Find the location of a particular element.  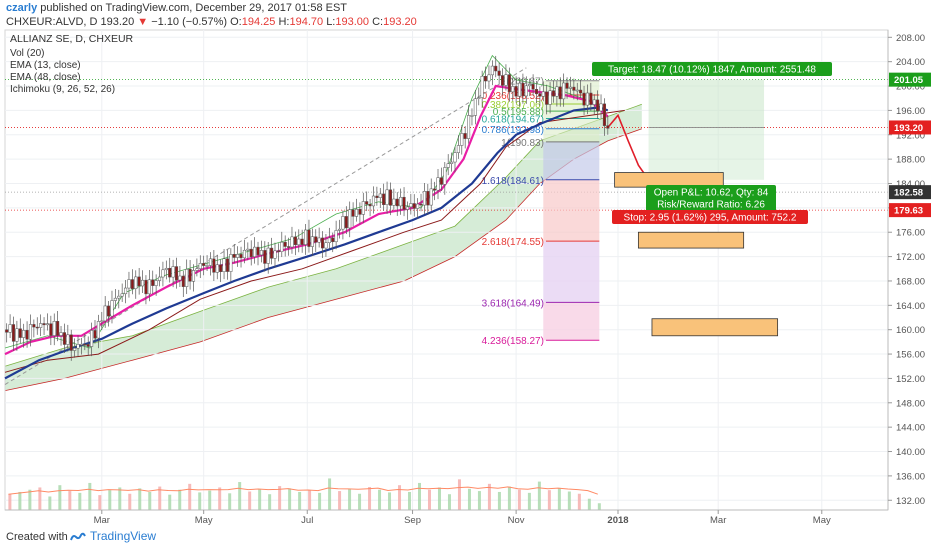

fib-level-label: 0.5(195.88) is located at coordinates (518, 112).